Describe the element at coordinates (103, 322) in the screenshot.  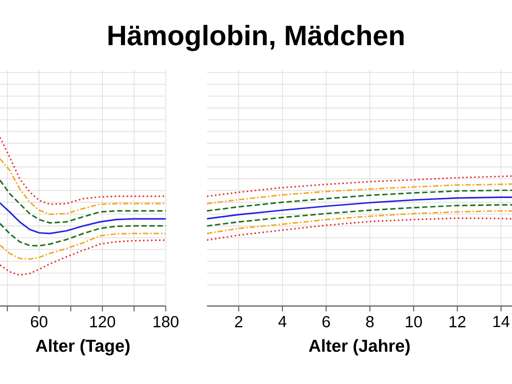
I see `x-tick-label: 120` at that location.